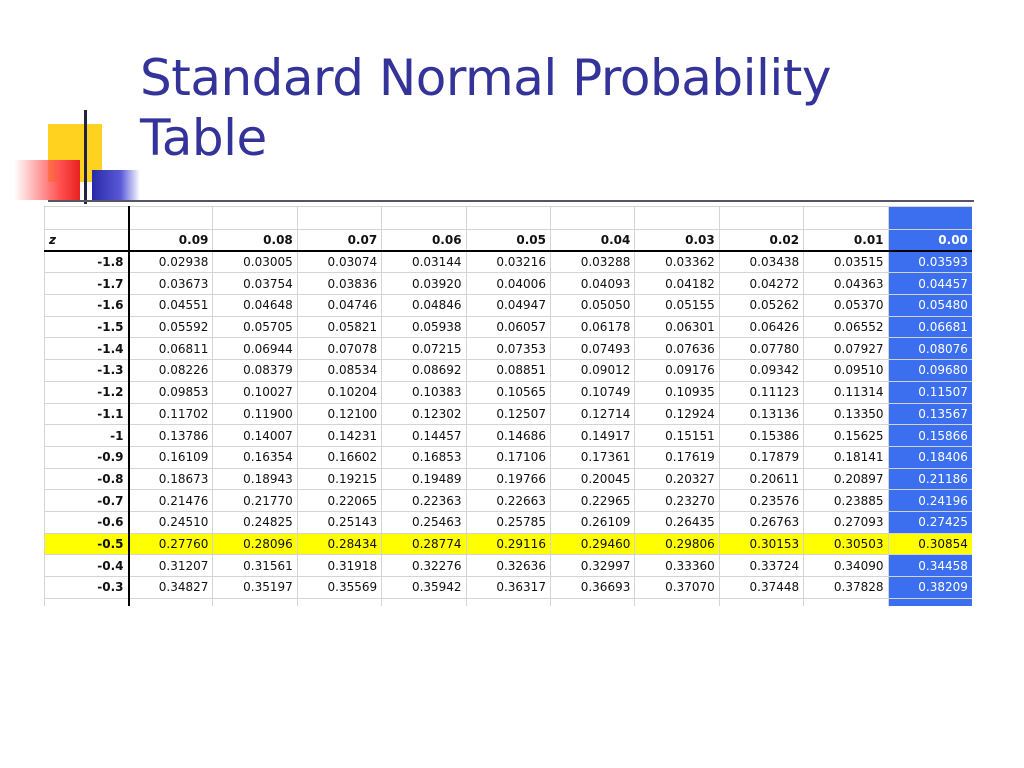 This screenshot has height=768, width=1024. What do you see at coordinates (846, 522) in the screenshot?
I see `probability-cell: 0.27093` at bounding box center [846, 522].